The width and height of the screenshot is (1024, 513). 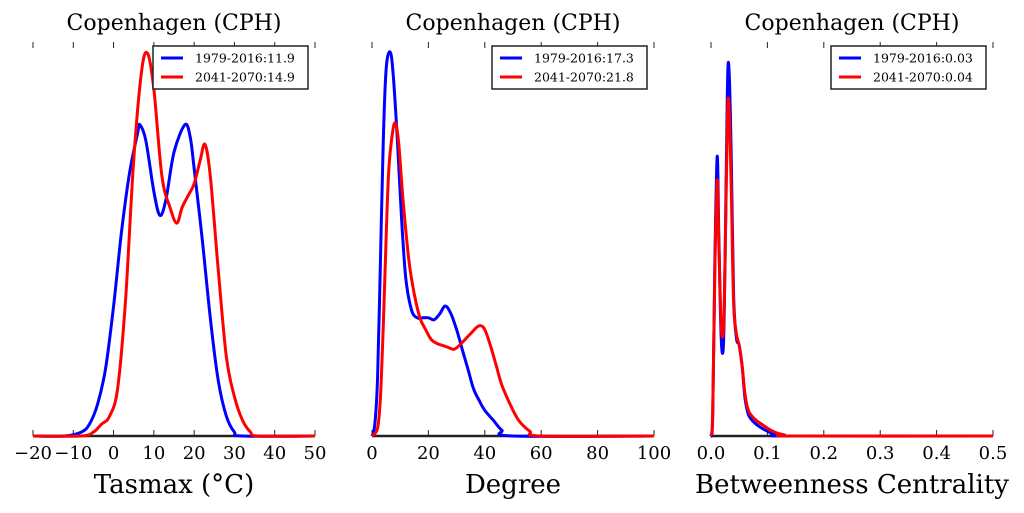 I want to click on x-tick-label: 80, so click(x=597, y=453).